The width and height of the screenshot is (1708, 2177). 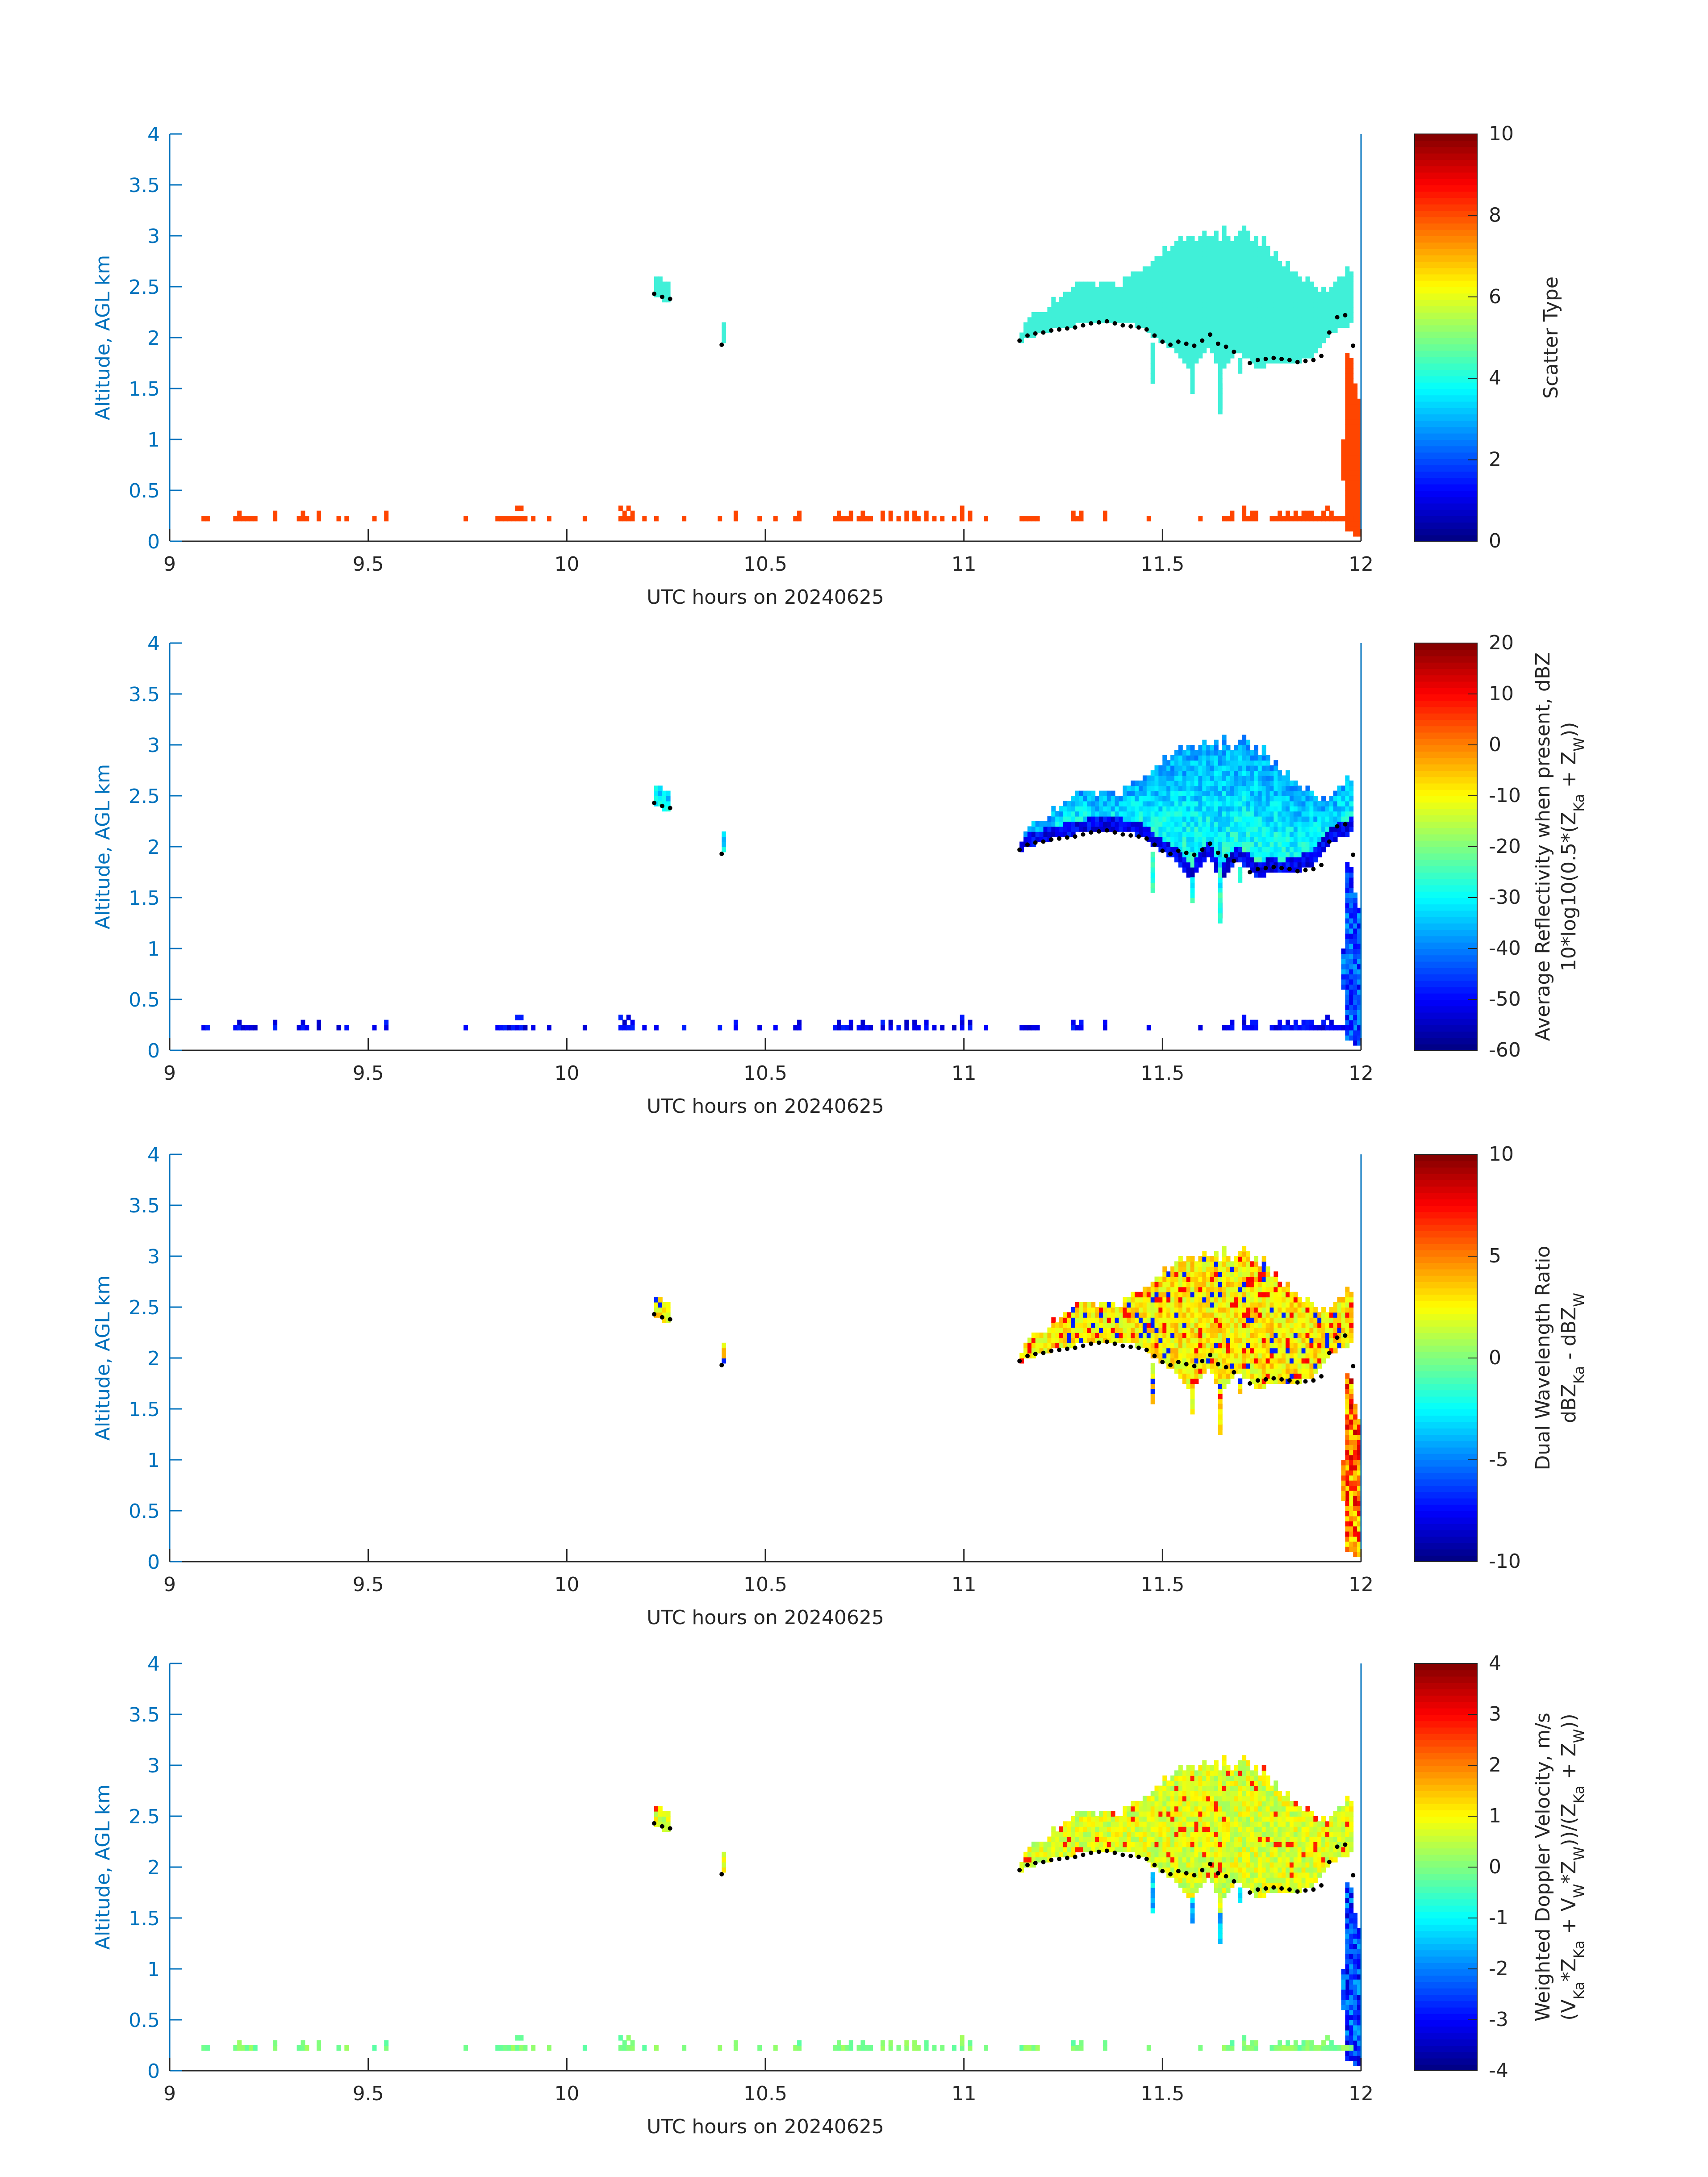 What do you see at coordinates (1505, 897) in the screenshot?
I see `colorbar-tick-label: -30` at bounding box center [1505, 897].